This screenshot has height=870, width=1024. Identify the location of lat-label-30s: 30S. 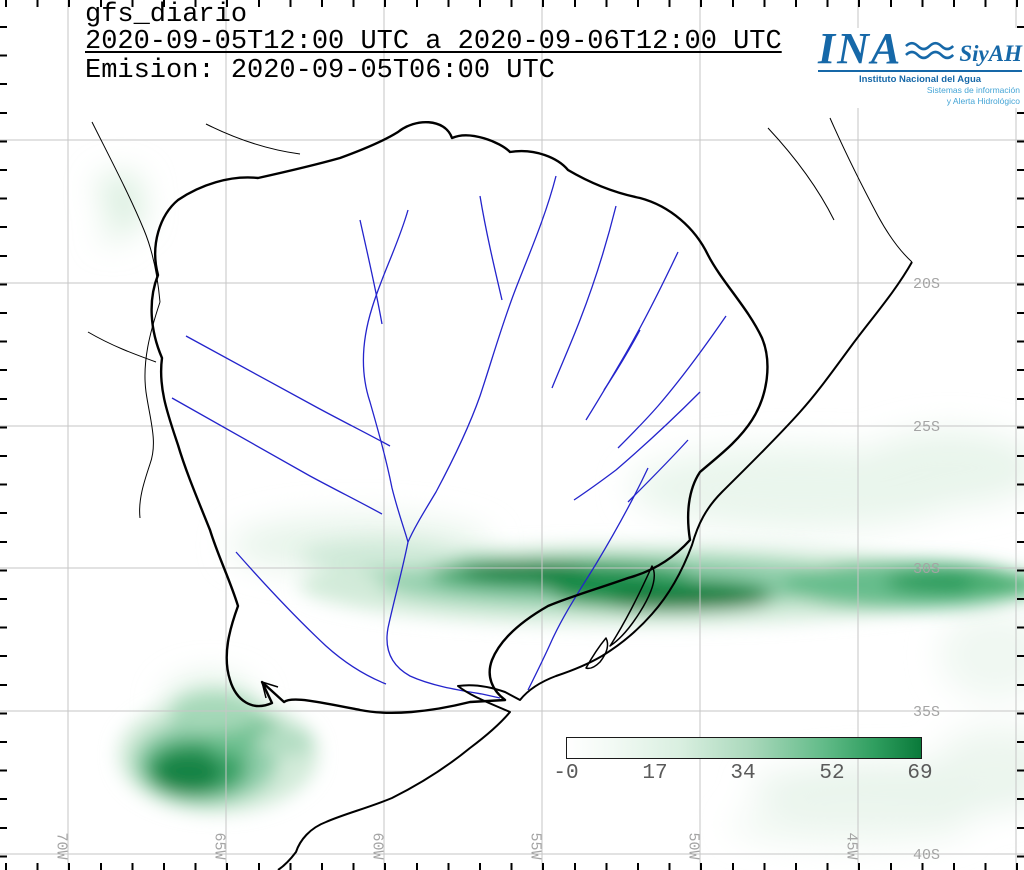
(927, 569).